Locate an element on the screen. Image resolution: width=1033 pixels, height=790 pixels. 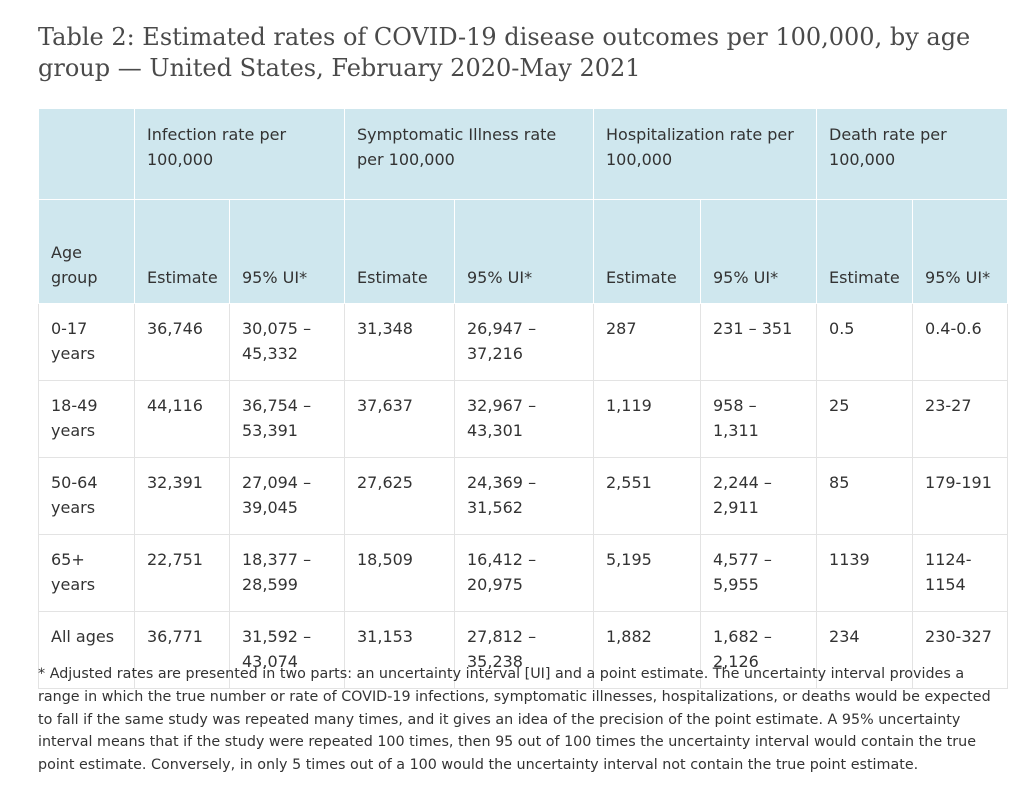
data-cell: 16,412 – 20,975 is located at coordinates (524, 573).